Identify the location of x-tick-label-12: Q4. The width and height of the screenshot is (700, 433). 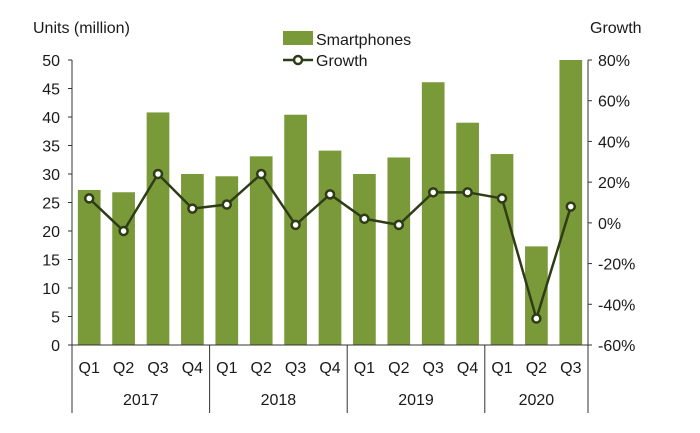
(467, 368).